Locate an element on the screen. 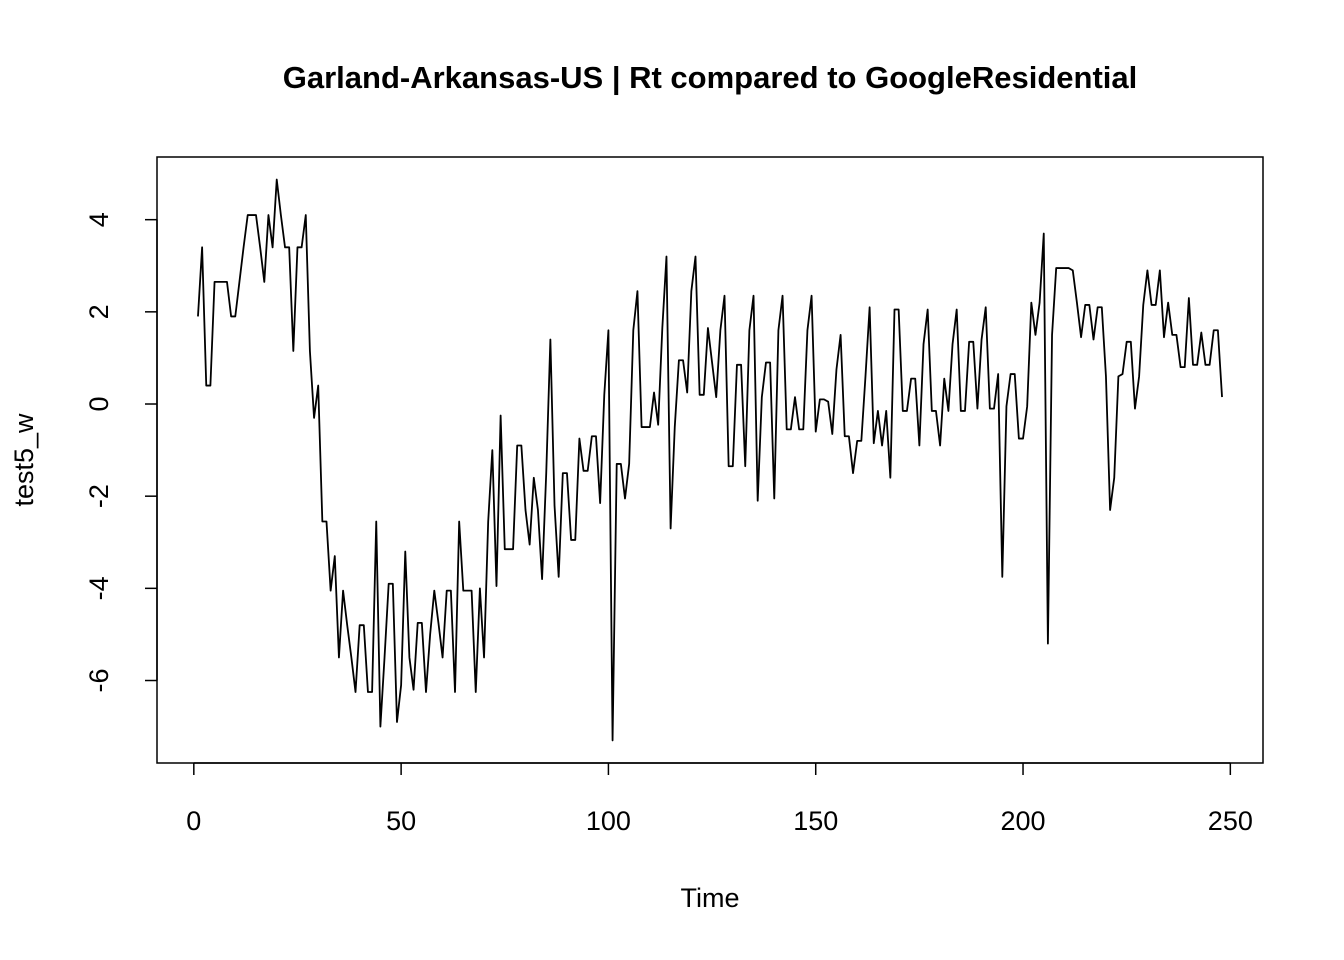  x-tick-label: 200 is located at coordinates (1022, 821).